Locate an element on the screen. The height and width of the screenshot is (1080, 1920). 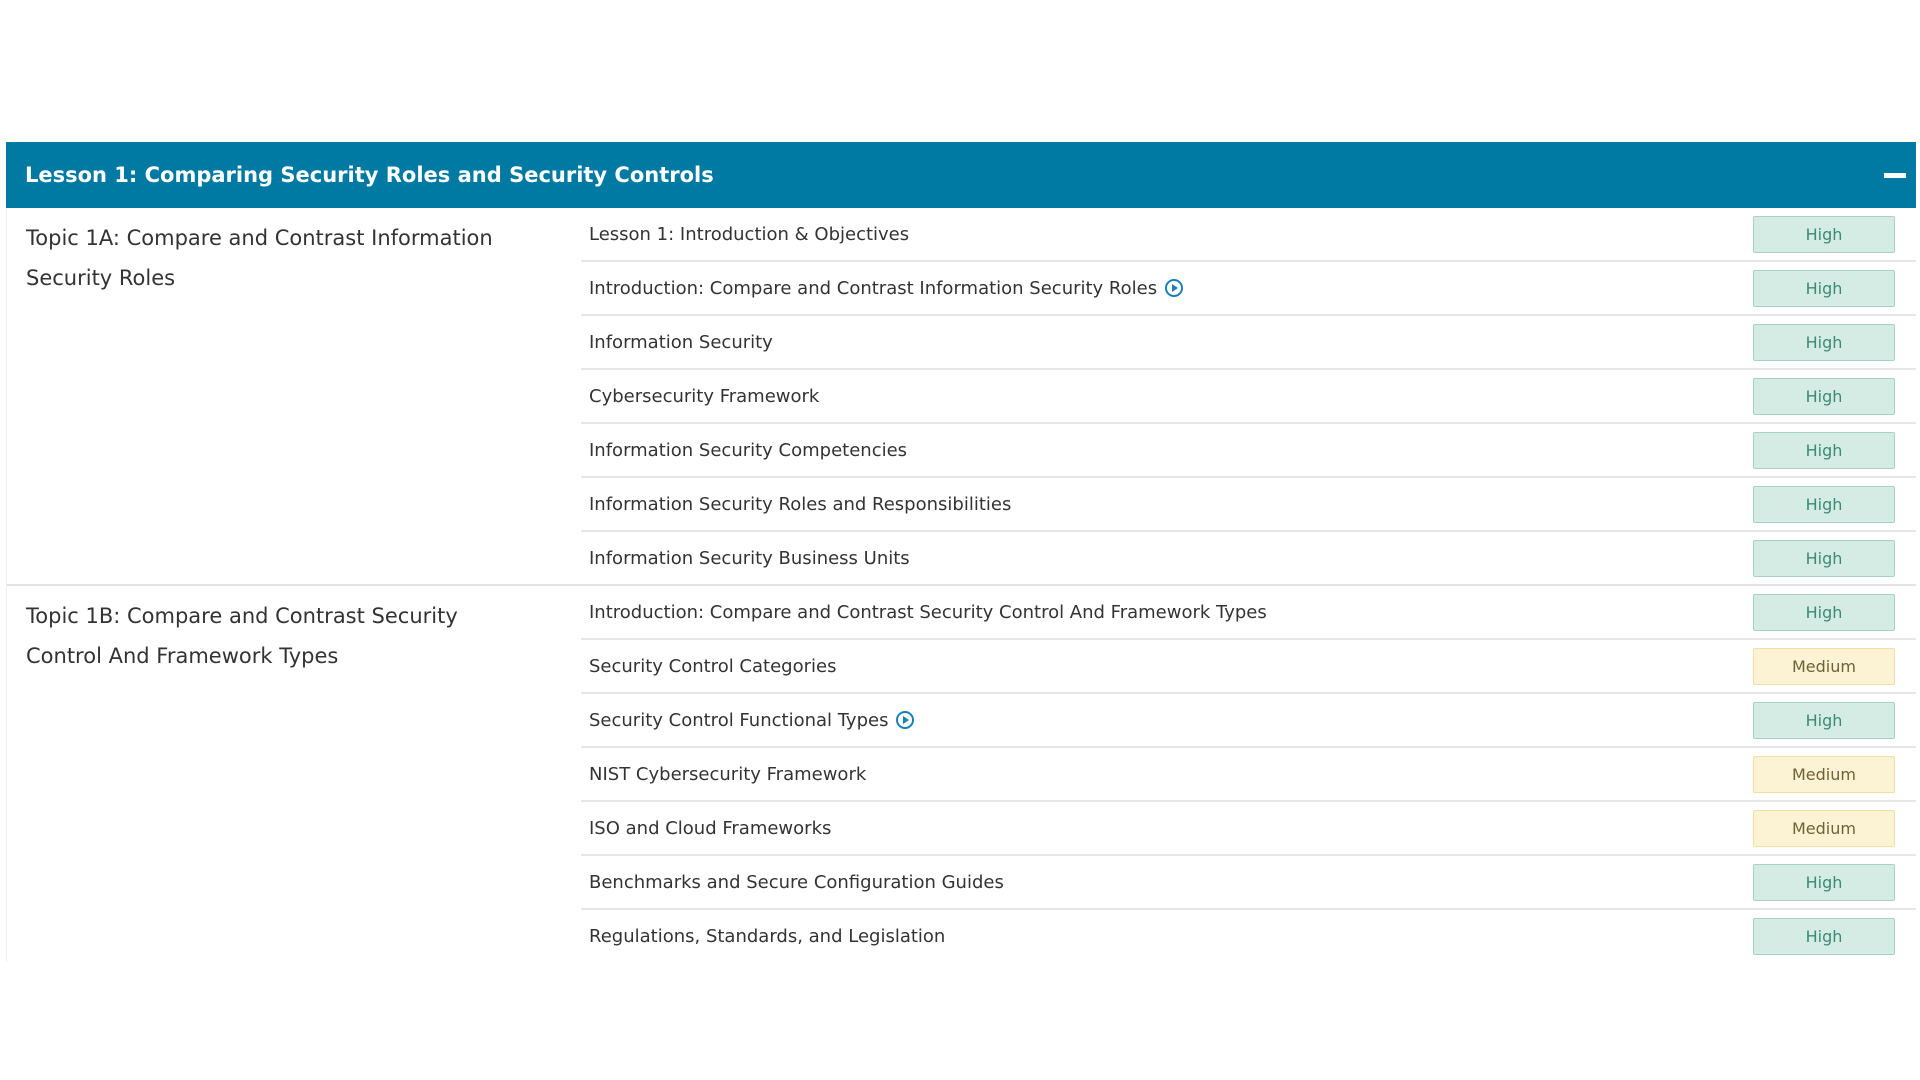
item-row: Security Control Functional Types High is located at coordinates (1248, 721).